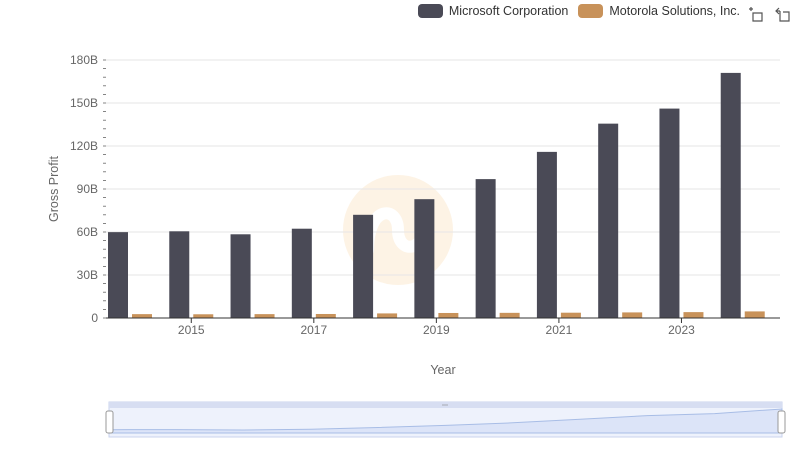  Describe the element at coordinates (730, 195) in the screenshot. I see `bar-microsoft-2024` at that location.